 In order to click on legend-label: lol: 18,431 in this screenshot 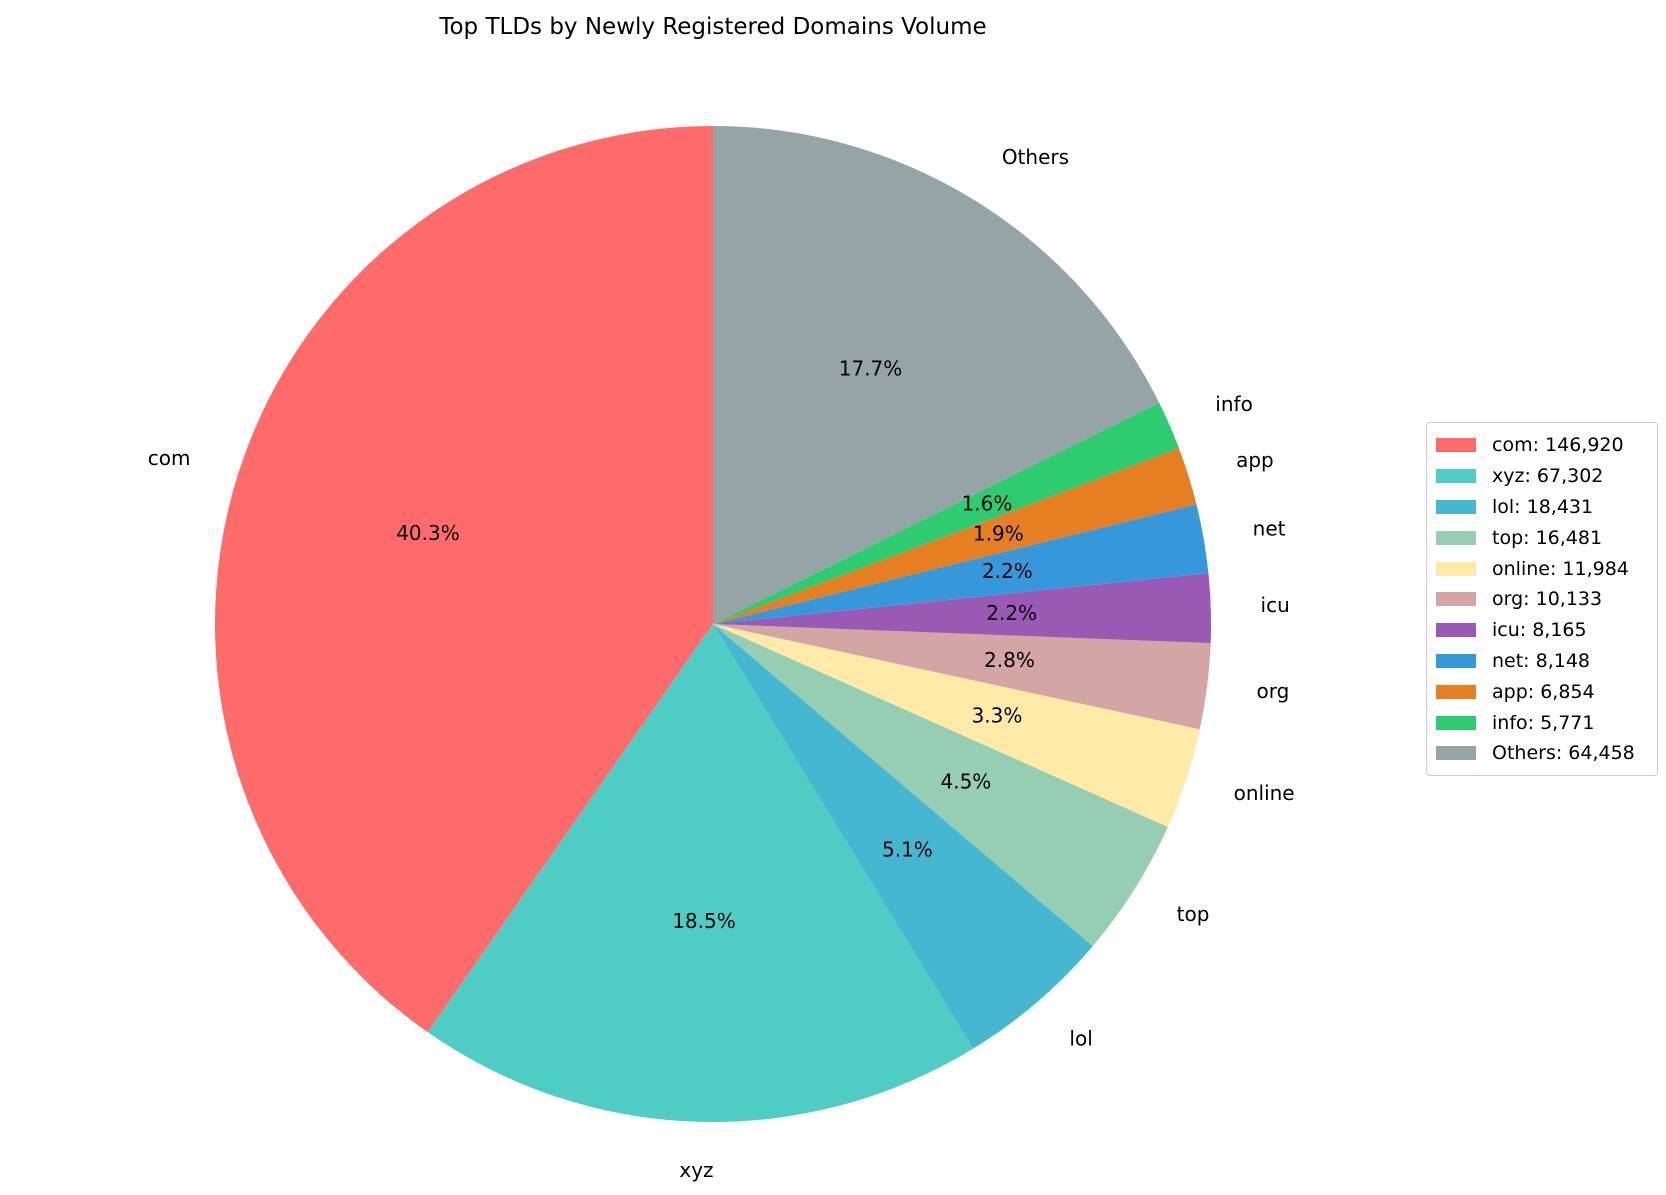, I will do `click(1543, 506)`.